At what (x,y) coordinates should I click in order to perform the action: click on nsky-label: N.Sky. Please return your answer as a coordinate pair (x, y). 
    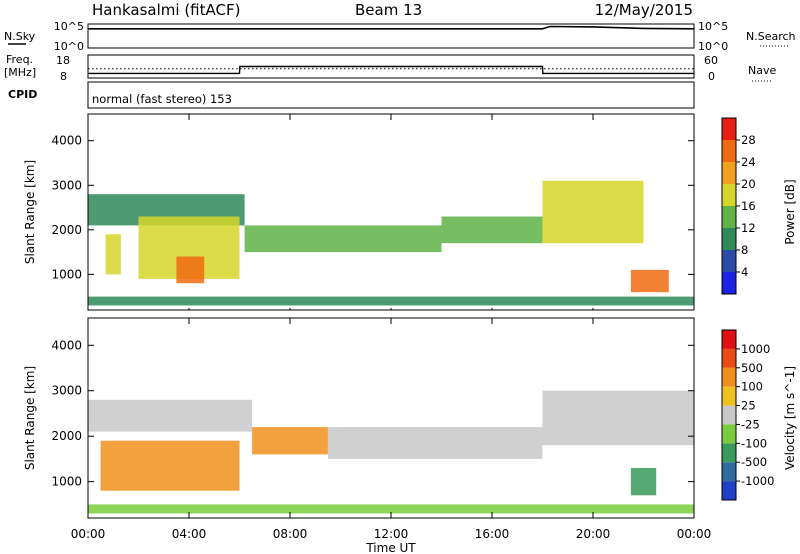
    Looking at the image, I should click on (20, 36).